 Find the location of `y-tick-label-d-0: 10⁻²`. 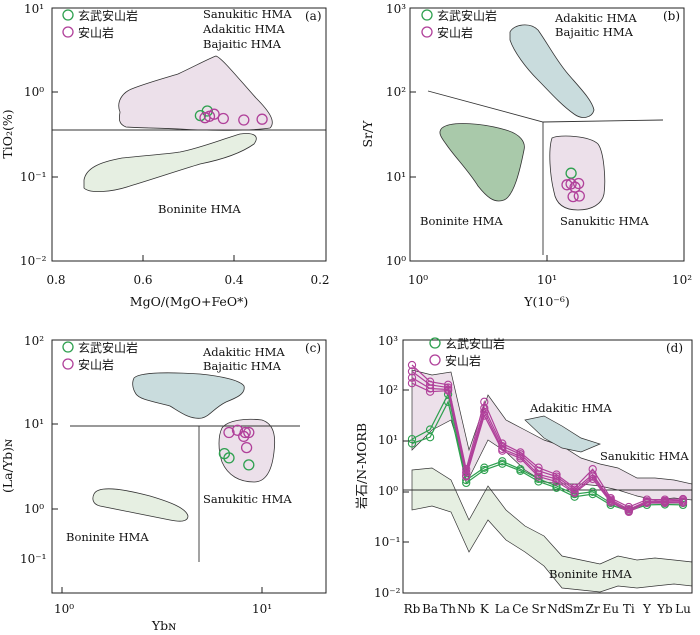

y-tick-label-d-0: 10⁻² is located at coordinates (387, 593).